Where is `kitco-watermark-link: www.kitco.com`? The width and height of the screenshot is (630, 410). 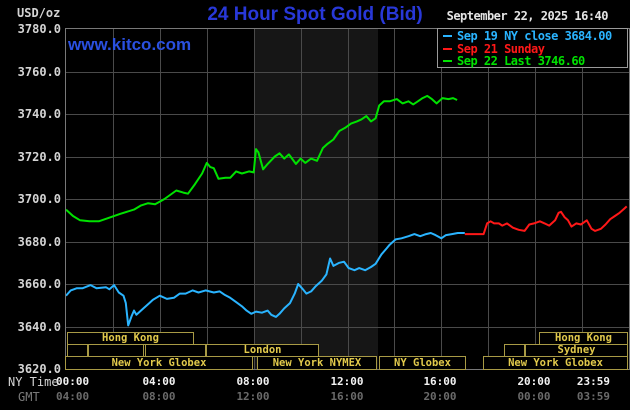 kitco-watermark-link: www.kitco.com is located at coordinates (130, 44).